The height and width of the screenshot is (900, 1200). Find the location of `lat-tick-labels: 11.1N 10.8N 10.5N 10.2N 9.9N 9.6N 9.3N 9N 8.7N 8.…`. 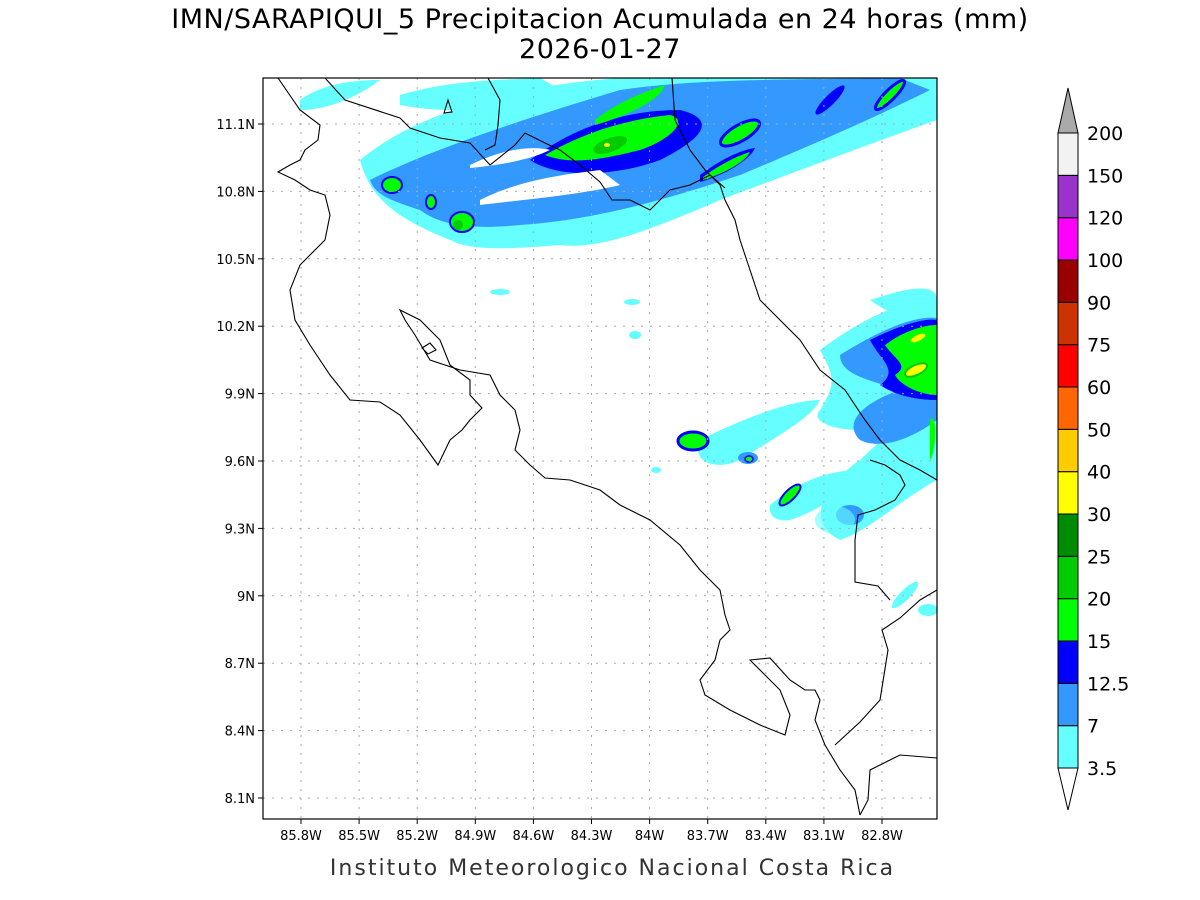

lat-tick-labels: 11.1N 10.8N 10.5N 10.2N 9.9N 9.6N 9.3N 9N 8.7N 8.… is located at coordinates (235, 462).